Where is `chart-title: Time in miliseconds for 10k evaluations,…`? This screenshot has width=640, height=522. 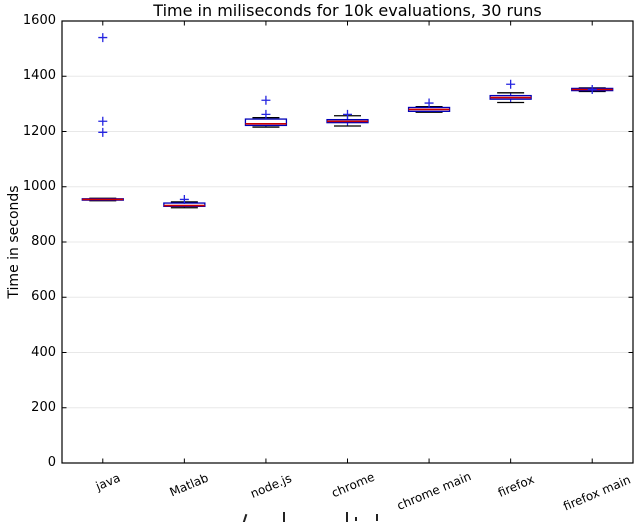 chart-title: Time in miliseconds for 10k evaluations,… is located at coordinates (347, 10).